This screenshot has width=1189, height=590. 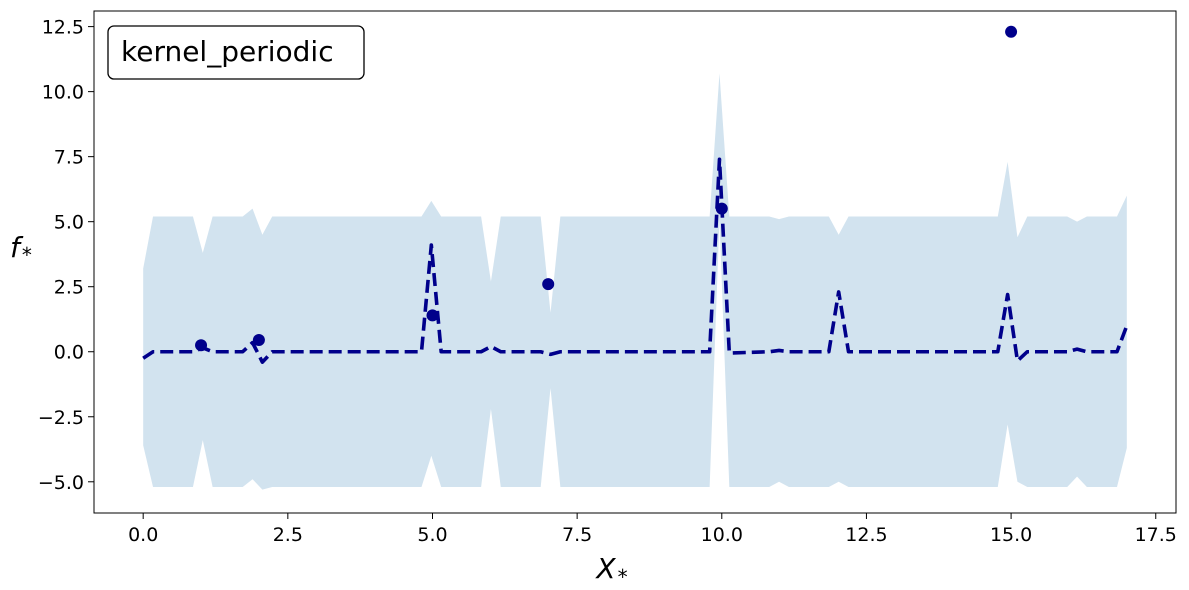 I want to click on x-axis-label-main: X, so click(x=605, y=568).